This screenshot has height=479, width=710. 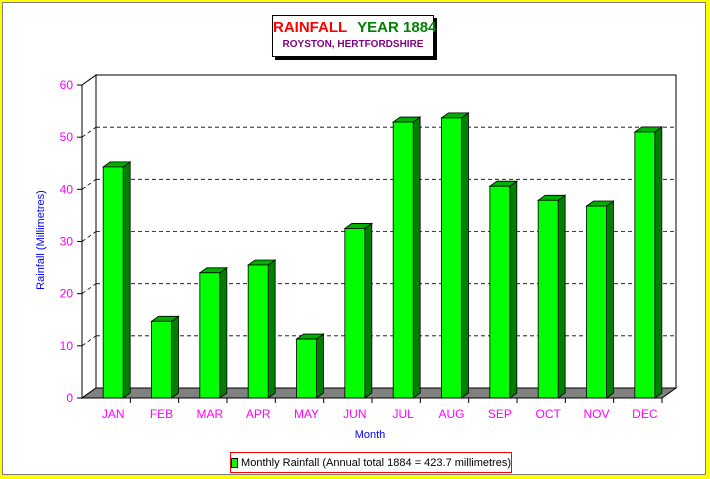 What do you see at coordinates (403, 414) in the screenshot?
I see `x-tick-label: JUL` at bounding box center [403, 414].